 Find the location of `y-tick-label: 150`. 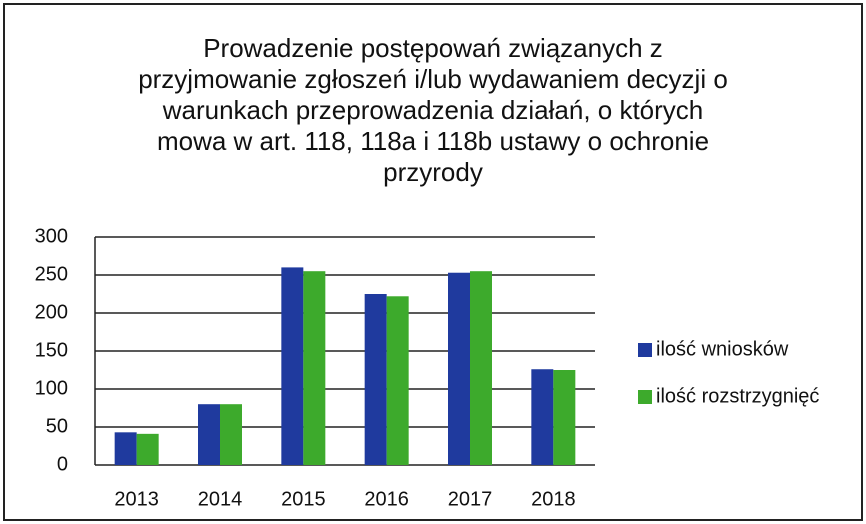

y-tick-label: 150 is located at coordinates (51, 350).